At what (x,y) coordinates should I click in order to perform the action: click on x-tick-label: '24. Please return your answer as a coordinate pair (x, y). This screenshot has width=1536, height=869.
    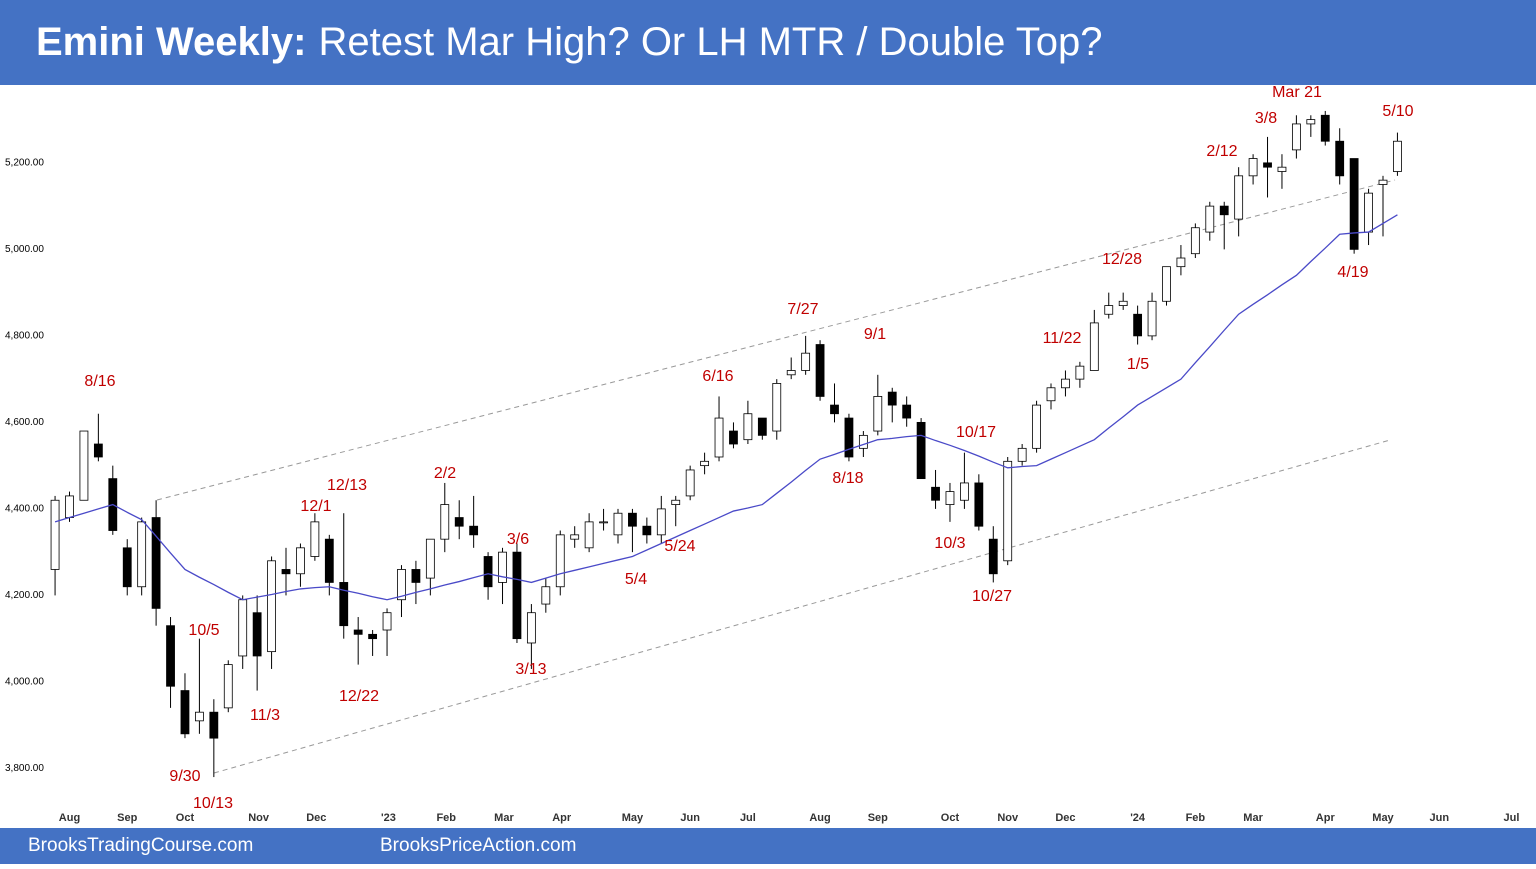
    Looking at the image, I should click on (1138, 818).